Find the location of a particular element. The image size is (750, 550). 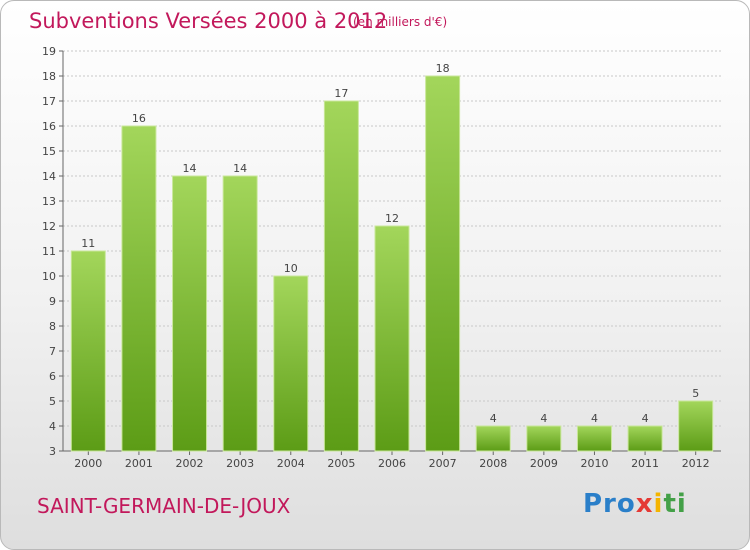

x-tick-label-2007: 2007 is located at coordinates (443, 463).